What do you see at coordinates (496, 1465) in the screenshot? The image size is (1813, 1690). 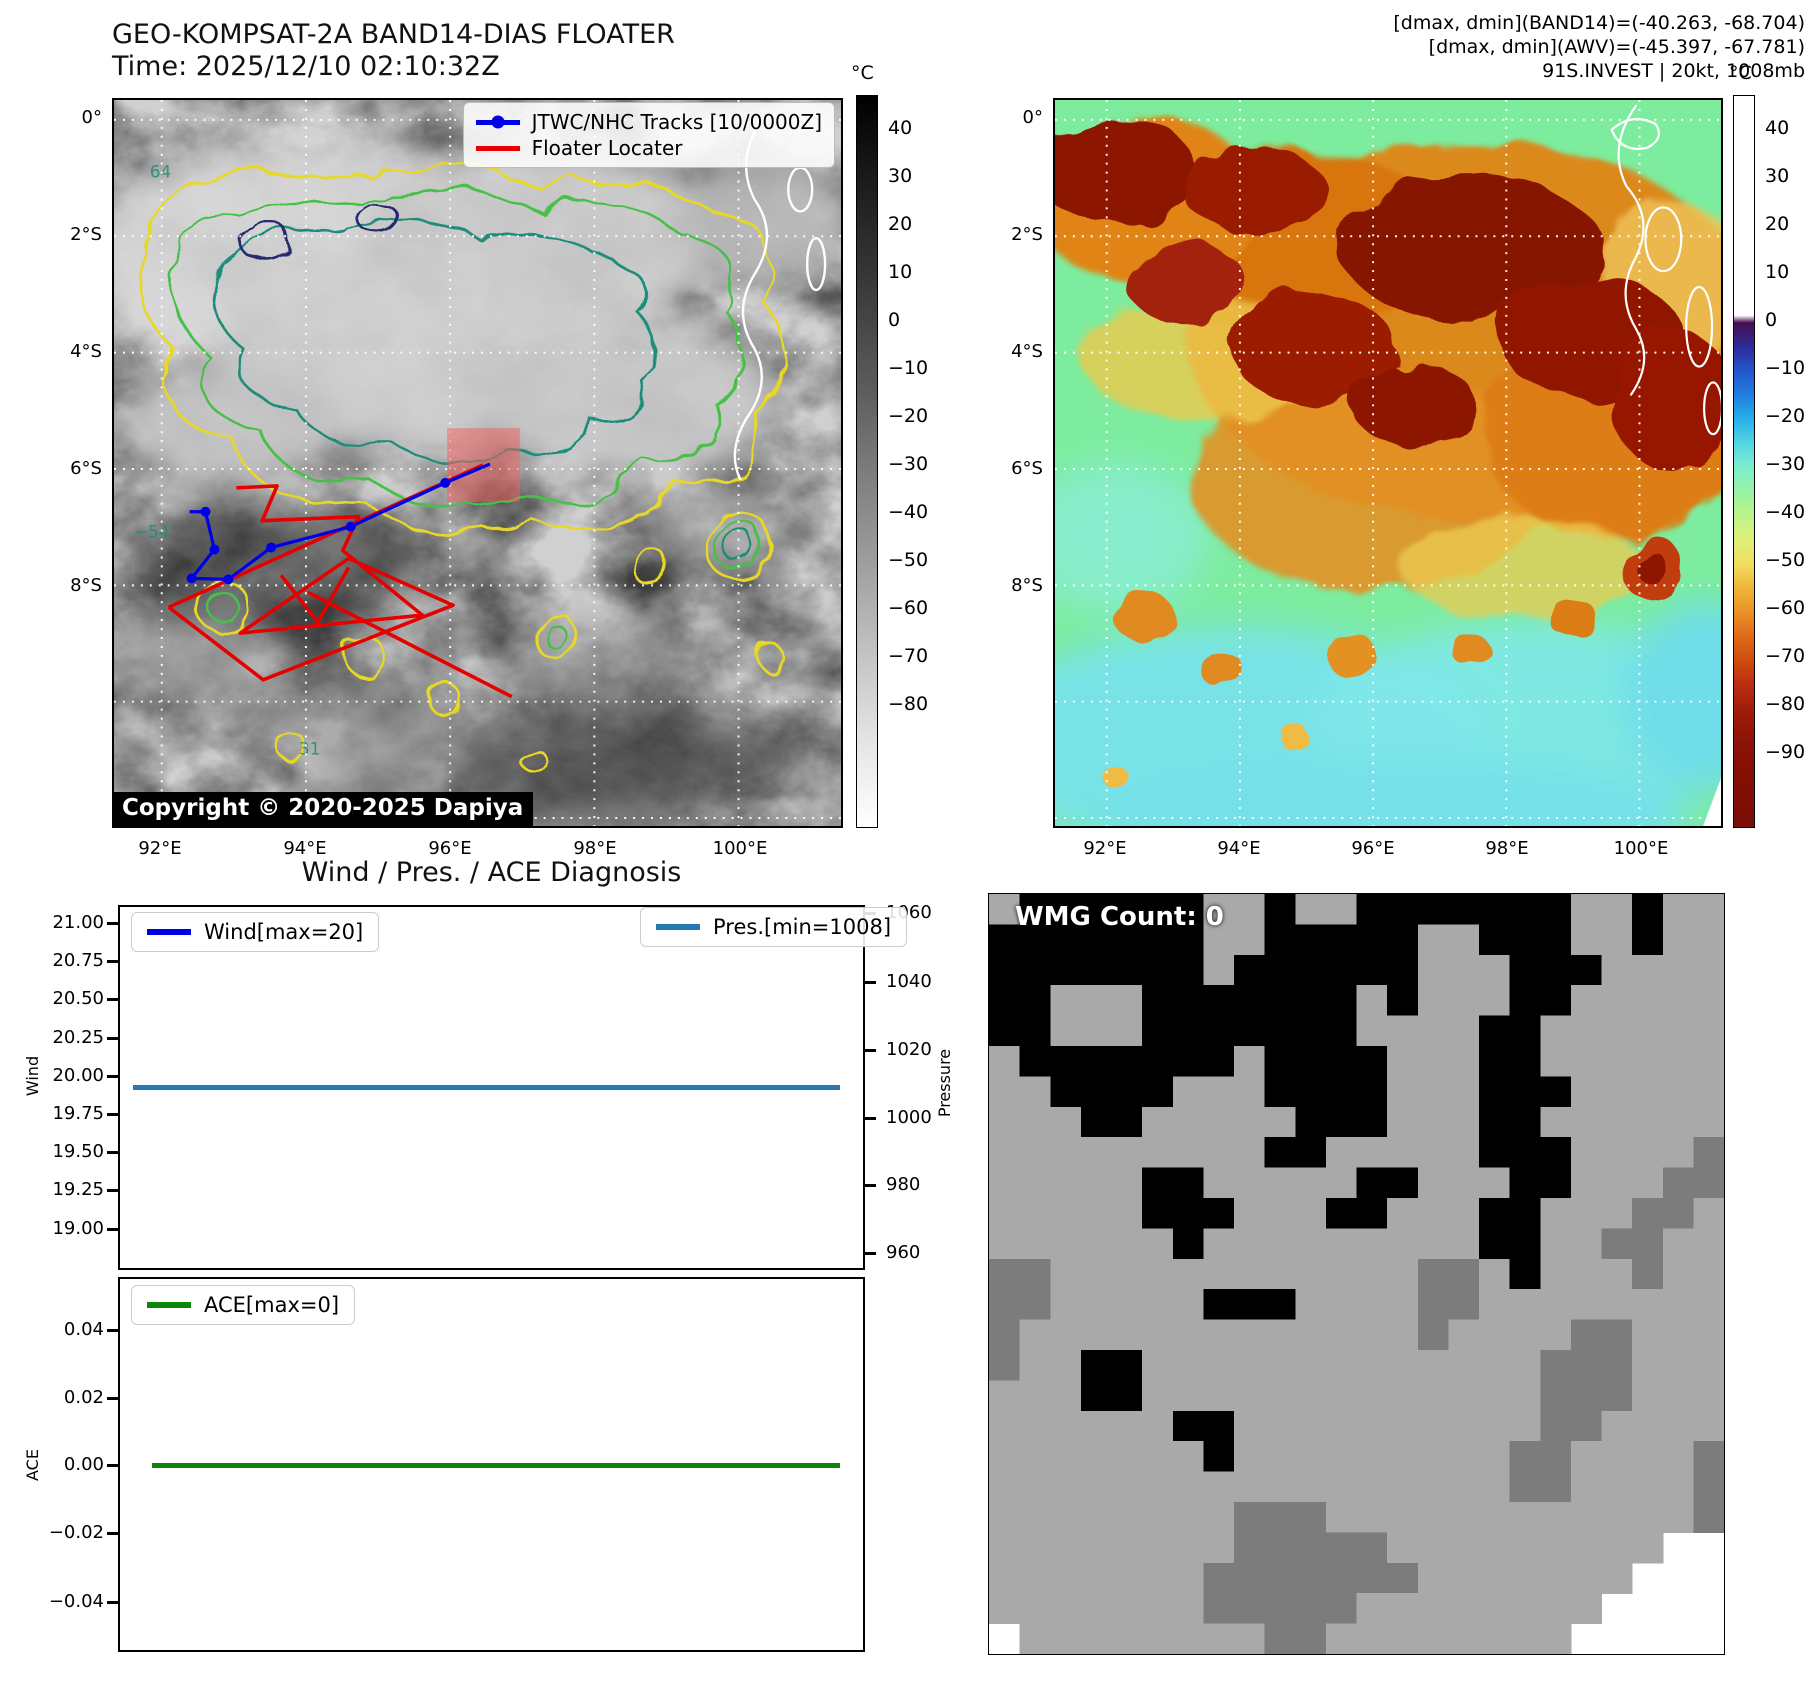 I see `ace-series-line` at bounding box center [496, 1465].